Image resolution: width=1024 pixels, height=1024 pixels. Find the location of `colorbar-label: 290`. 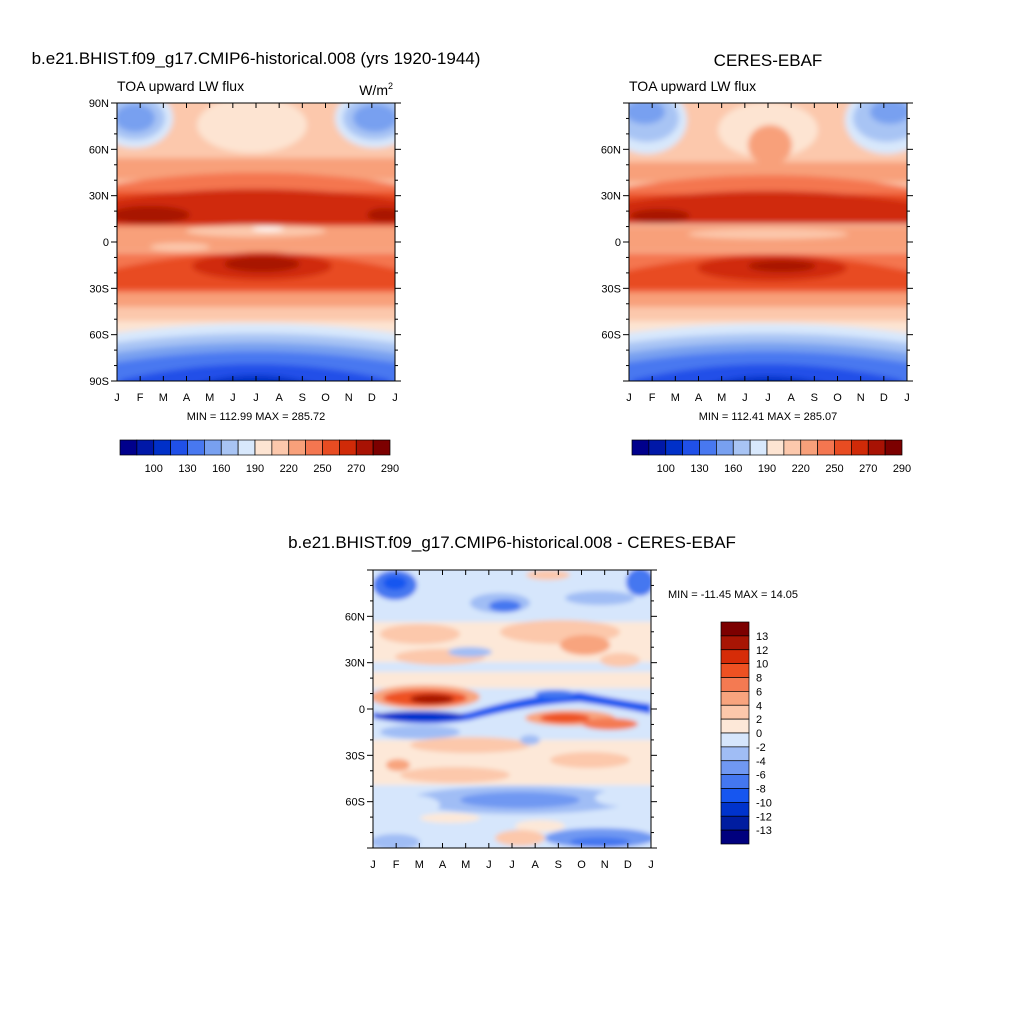

colorbar-label: 290 is located at coordinates (902, 469).